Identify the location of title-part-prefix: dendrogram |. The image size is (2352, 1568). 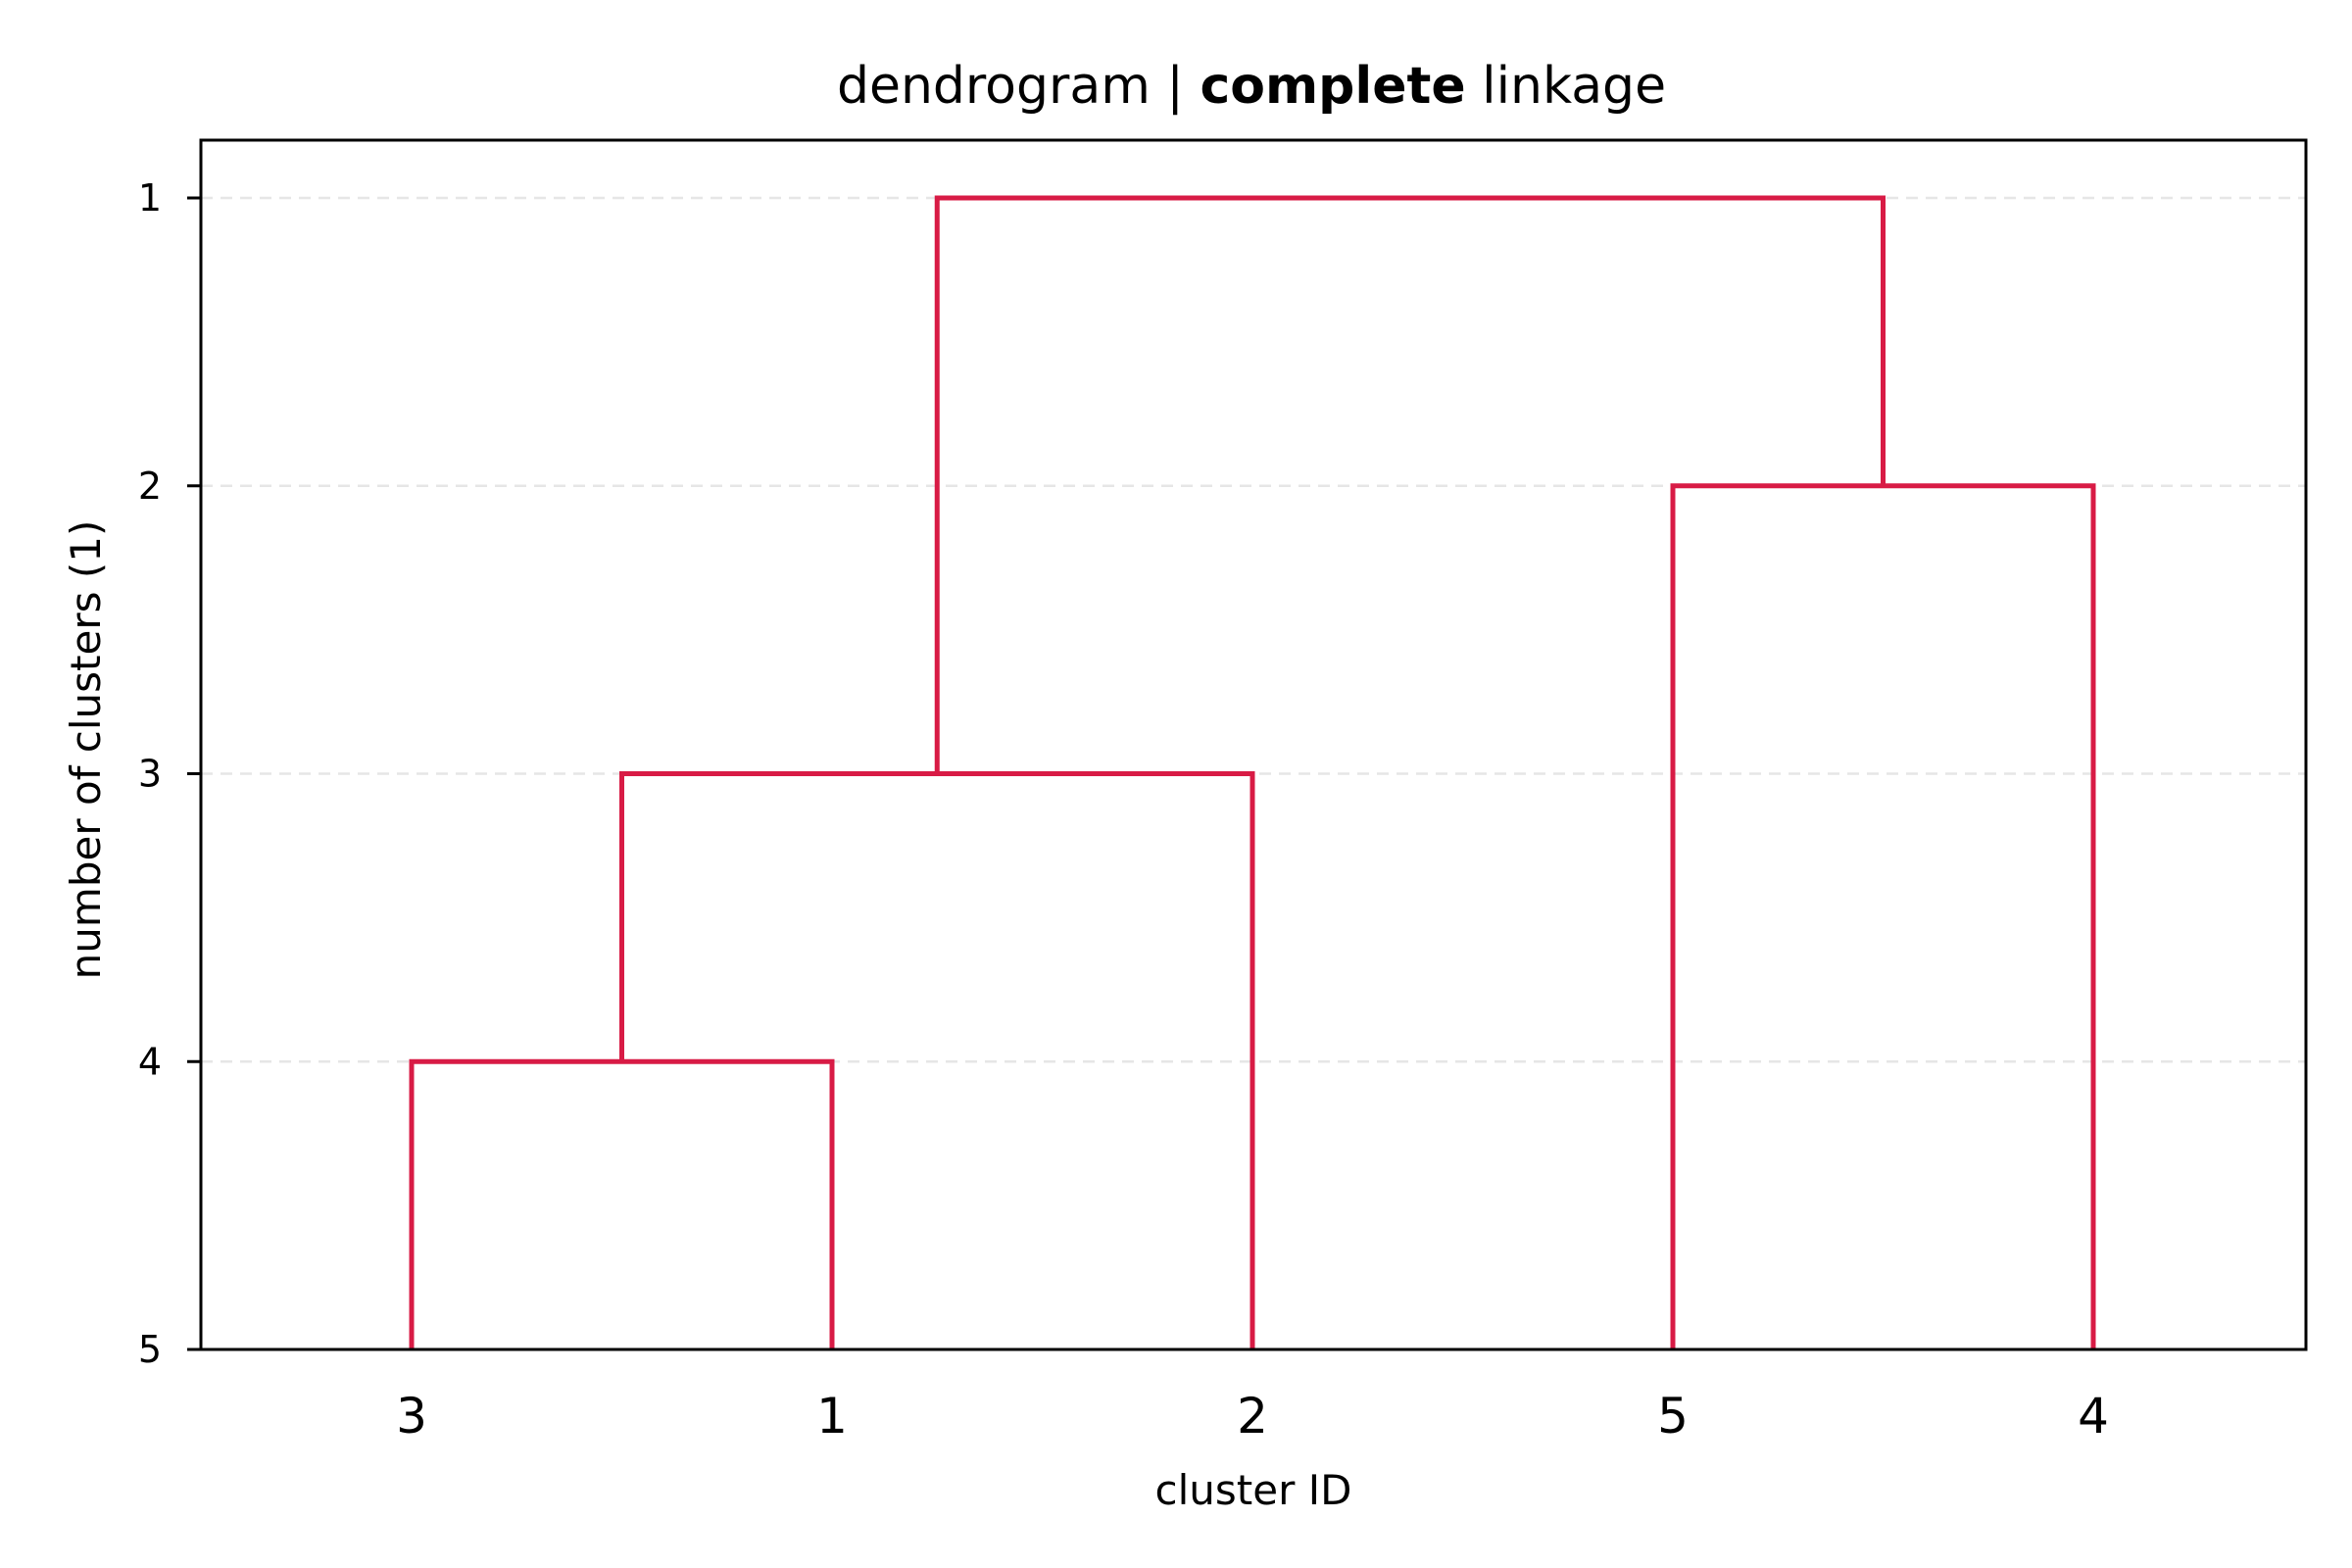
(1018, 86).